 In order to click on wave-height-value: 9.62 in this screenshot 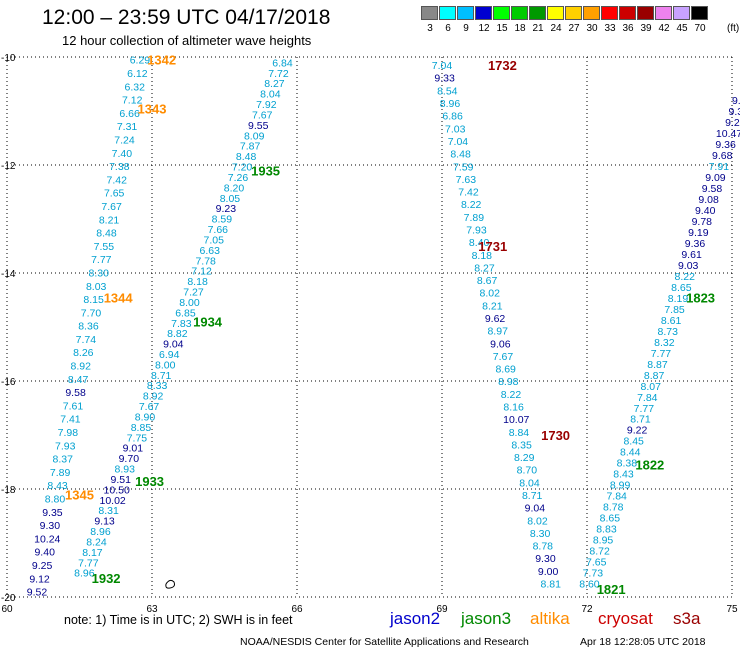, I will do `click(495, 319)`.